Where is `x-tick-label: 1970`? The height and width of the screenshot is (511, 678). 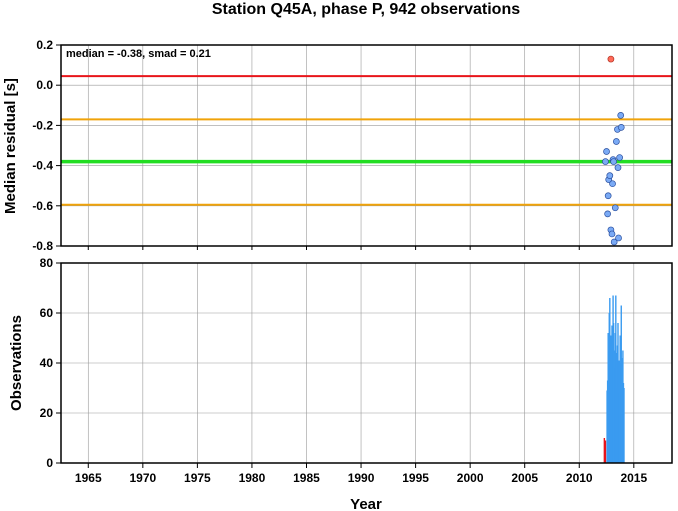 x-tick-label: 1970 is located at coordinates (142, 478).